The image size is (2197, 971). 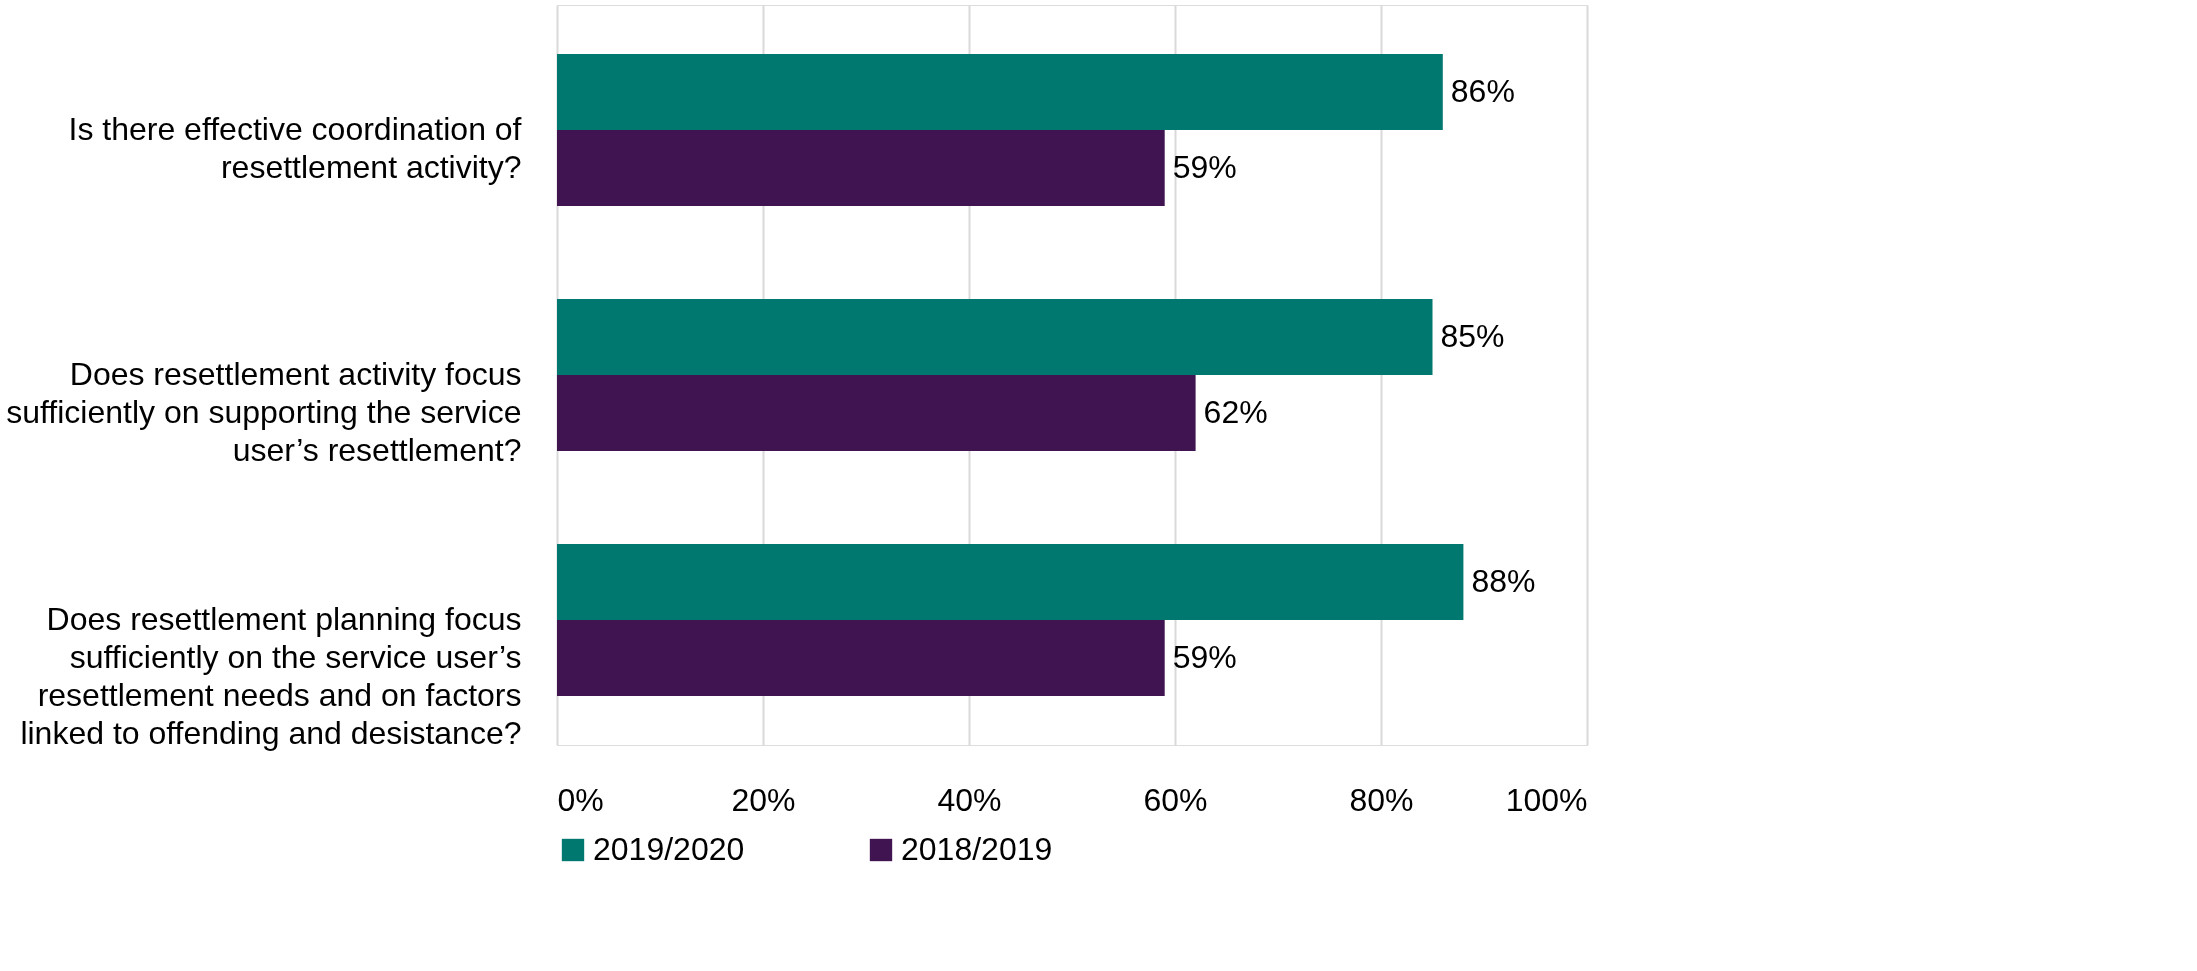 What do you see at coordinates (977, 849) in the screenshot?
I see `legend-label: 2018/2019` at bounding box center [977, 849].